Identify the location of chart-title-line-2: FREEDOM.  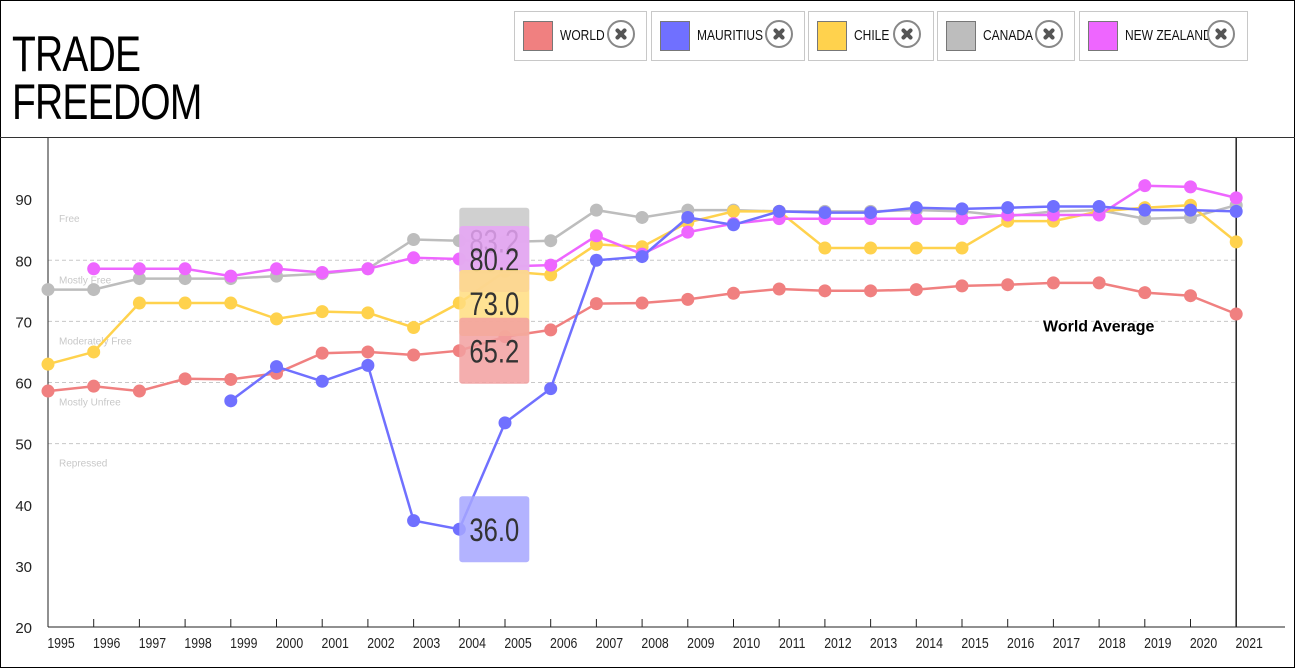
(107, 102).